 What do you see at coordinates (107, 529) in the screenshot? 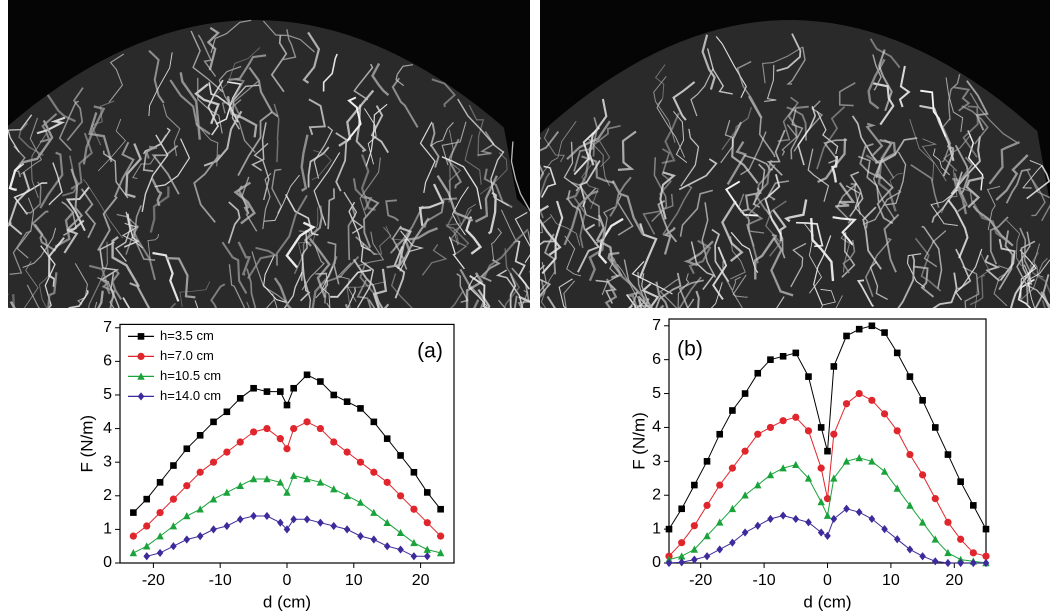
I see `y-tick-label: 1` at bounding box center [107, 529].